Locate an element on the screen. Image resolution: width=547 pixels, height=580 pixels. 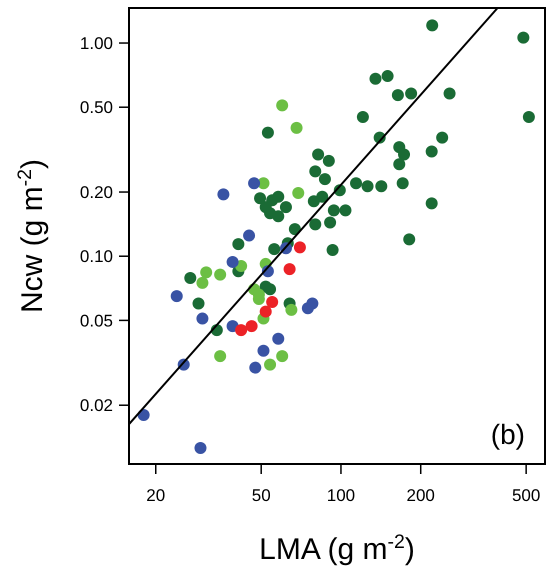
y-tick-label: 1.00 is located at coordinates (96, 43).